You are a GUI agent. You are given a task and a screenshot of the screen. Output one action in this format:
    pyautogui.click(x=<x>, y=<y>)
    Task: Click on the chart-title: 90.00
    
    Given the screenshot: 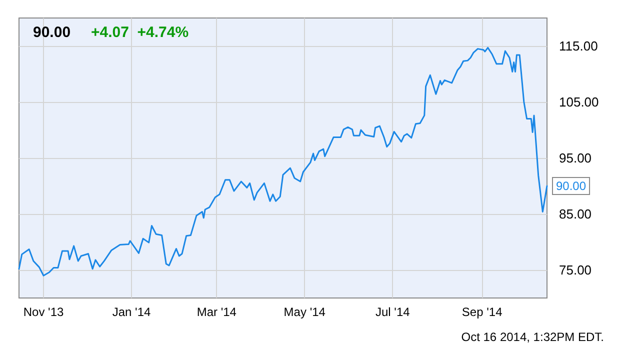 What is the action you would take?
    pyautogui.click(x=52, y=32)
    